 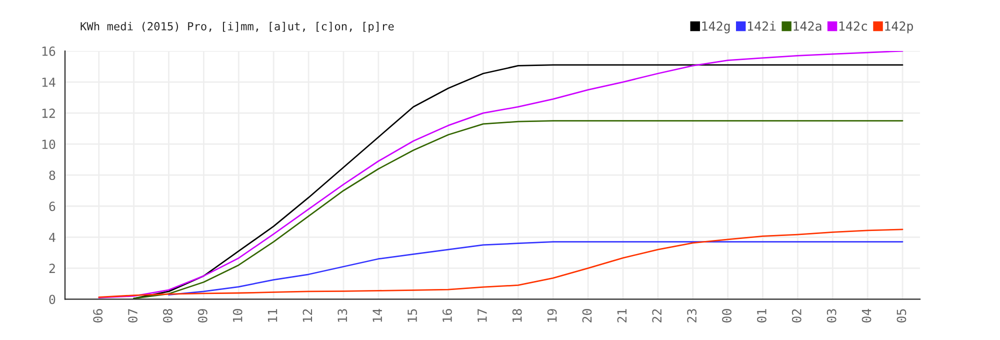 I want to click on x-tick-label: 20, so click(x=587, y=315).